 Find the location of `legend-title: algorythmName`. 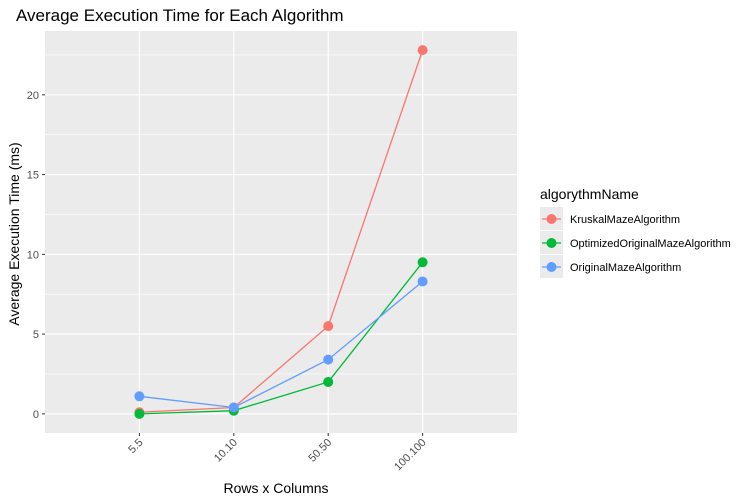

legend-title: algorythmName is located at coordinates (589, 194).